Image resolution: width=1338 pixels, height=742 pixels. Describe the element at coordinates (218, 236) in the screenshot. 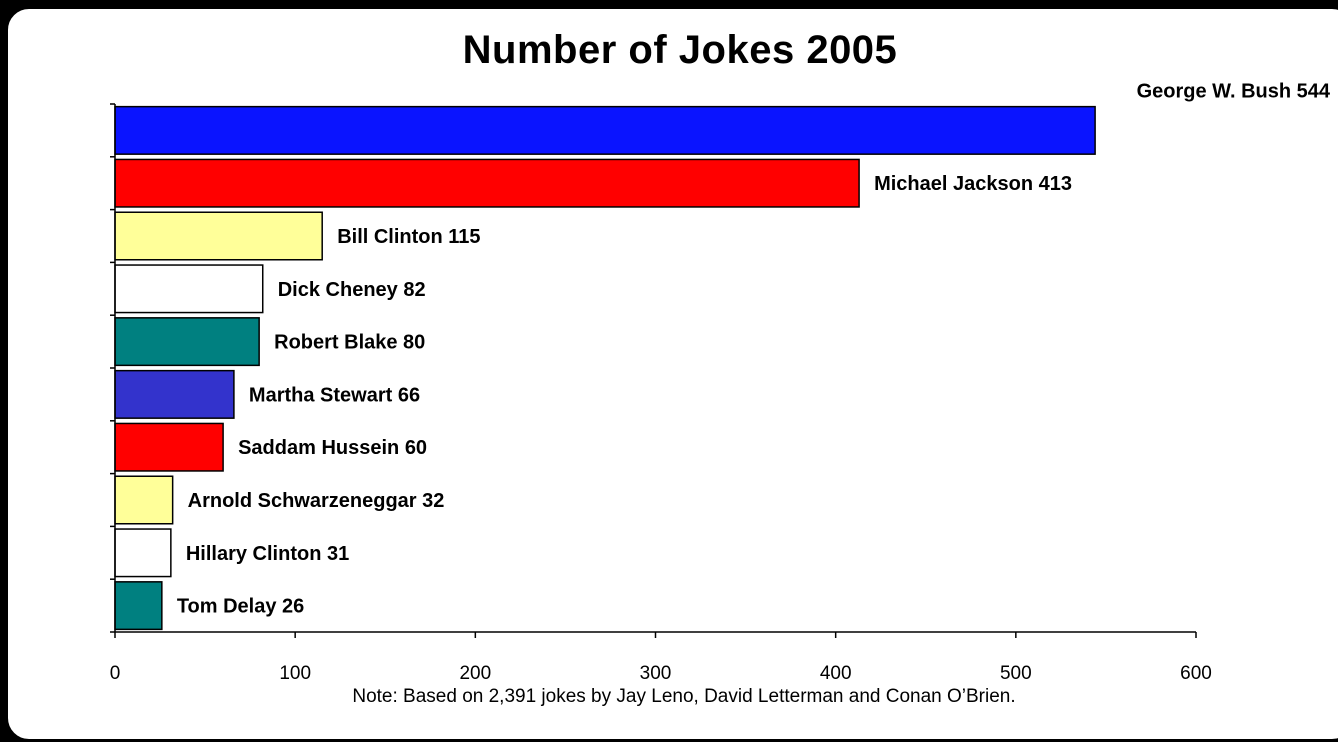

I see `bar-bill-clinton` at that location.